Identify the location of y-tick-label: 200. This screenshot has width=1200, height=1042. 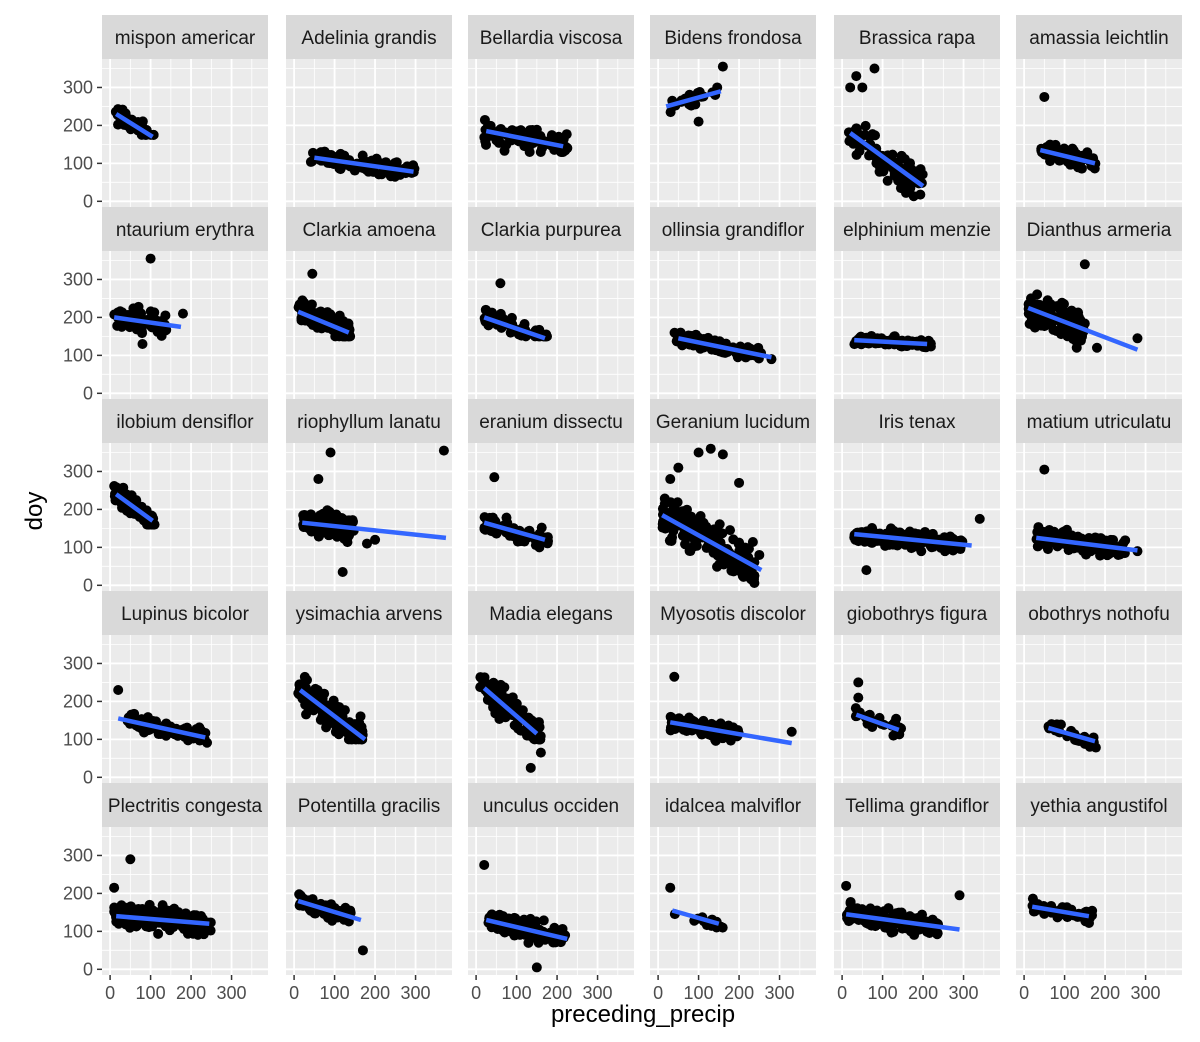
(78, 509).